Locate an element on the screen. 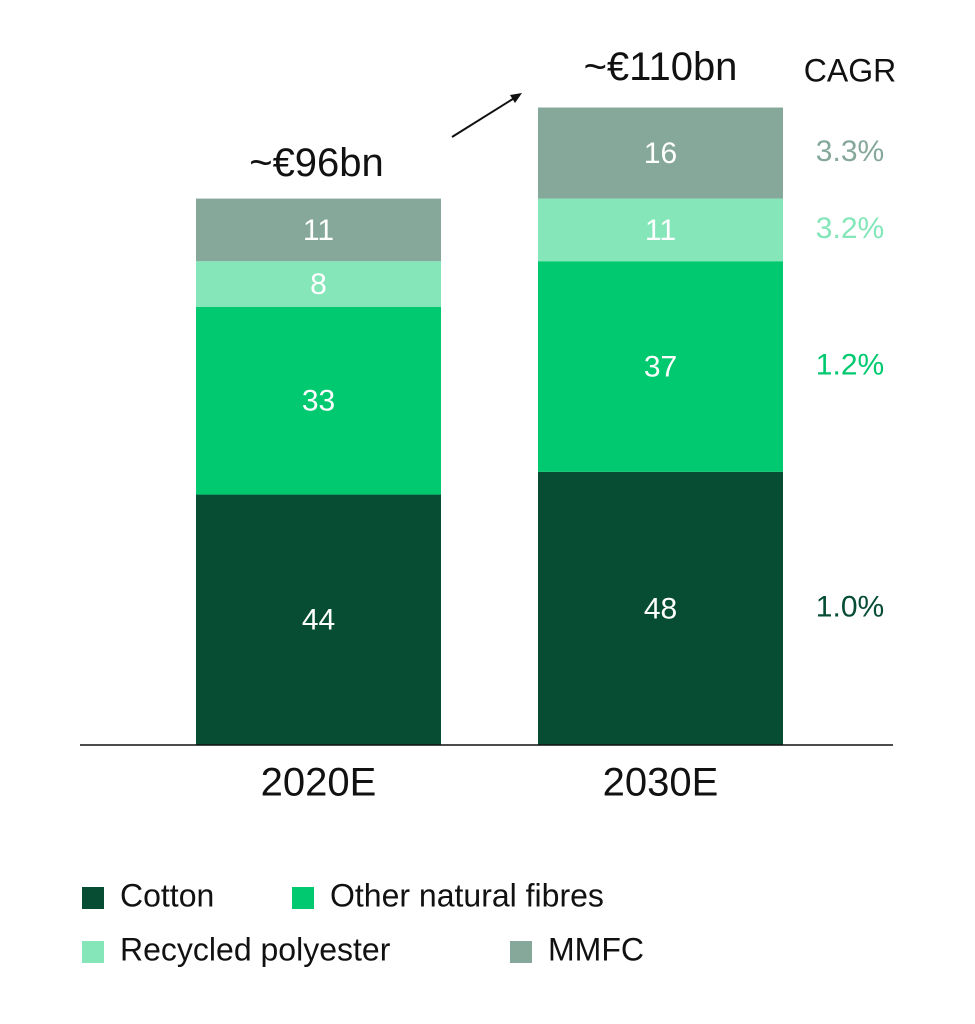 This screenshot has width=975, height=1024. value-label: 44 is located at coordinates (318, 620).